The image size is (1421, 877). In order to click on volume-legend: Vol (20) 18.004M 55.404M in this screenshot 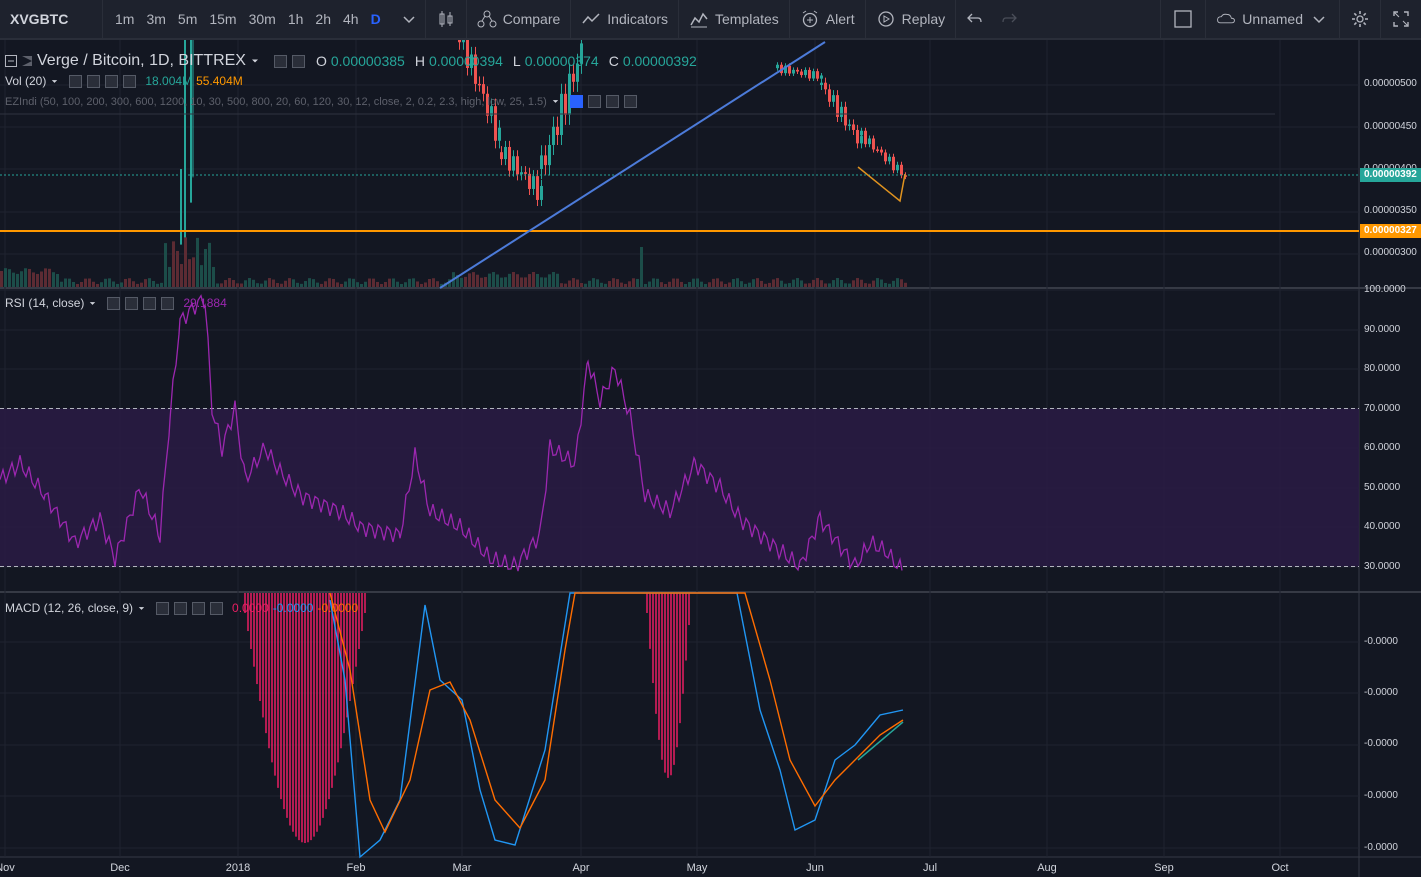, I will do `click(124, 81)`.